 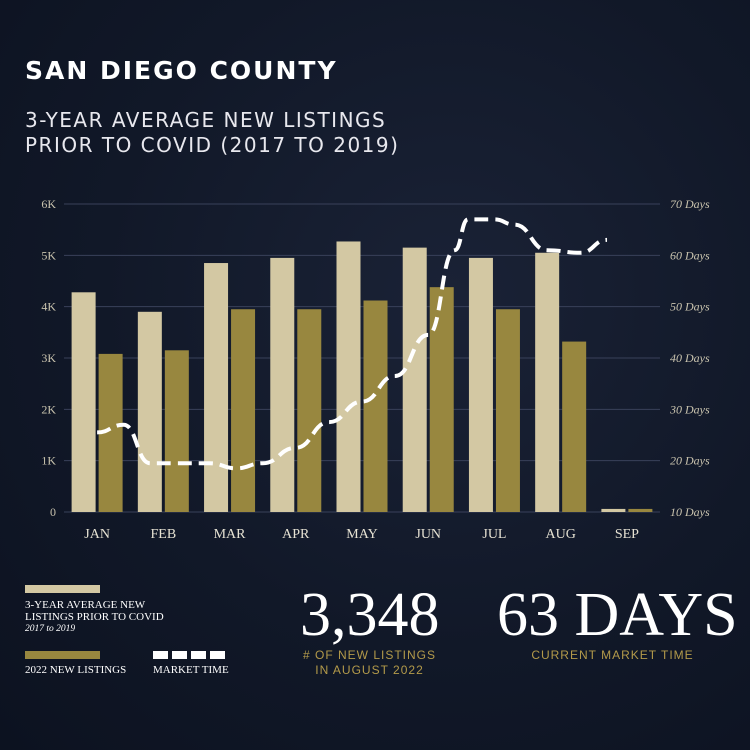 I want to click on y-tick-label: 1K, so click(x=48, y=461).